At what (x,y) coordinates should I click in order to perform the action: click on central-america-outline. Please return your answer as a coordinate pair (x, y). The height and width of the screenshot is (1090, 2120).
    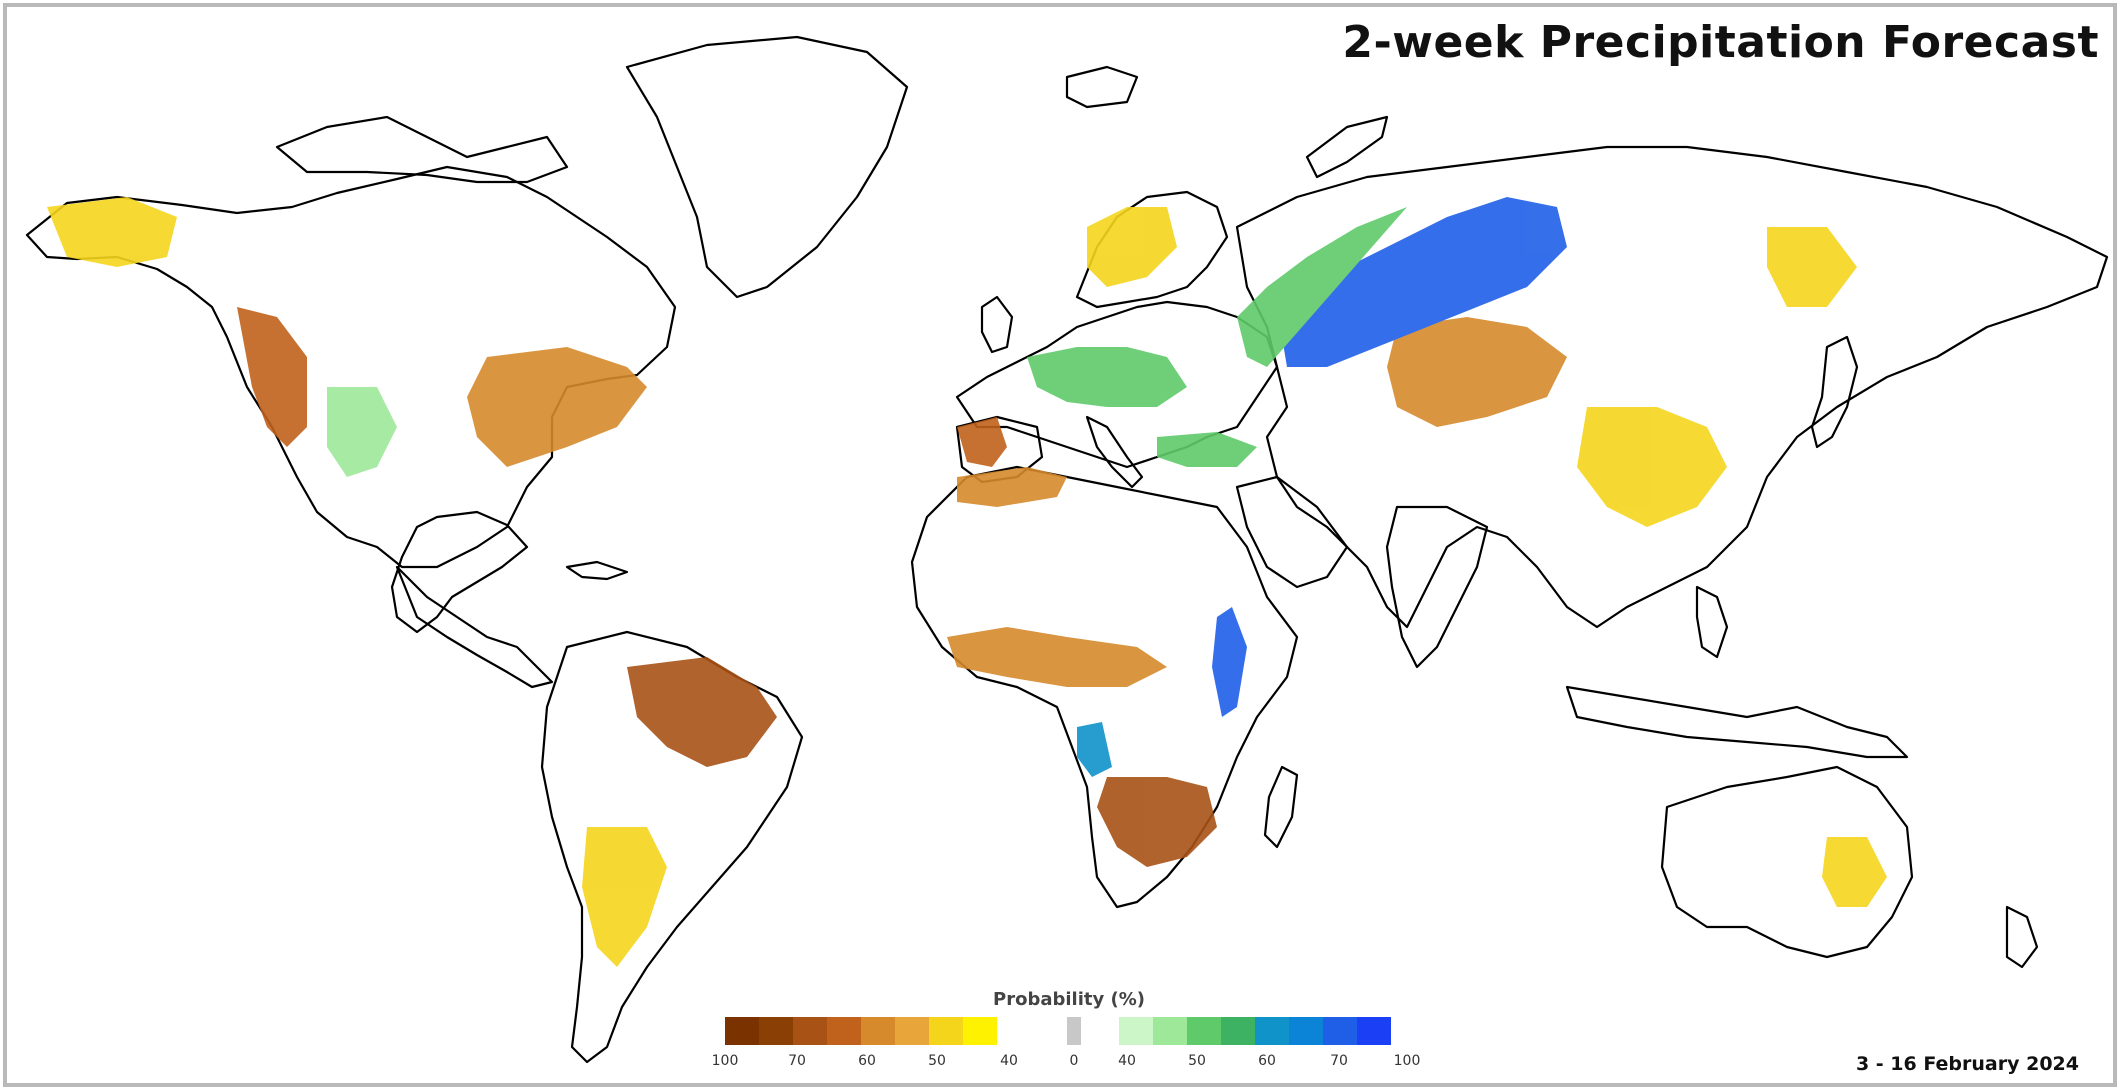
    Looking at the image, I should click on (474, 627).